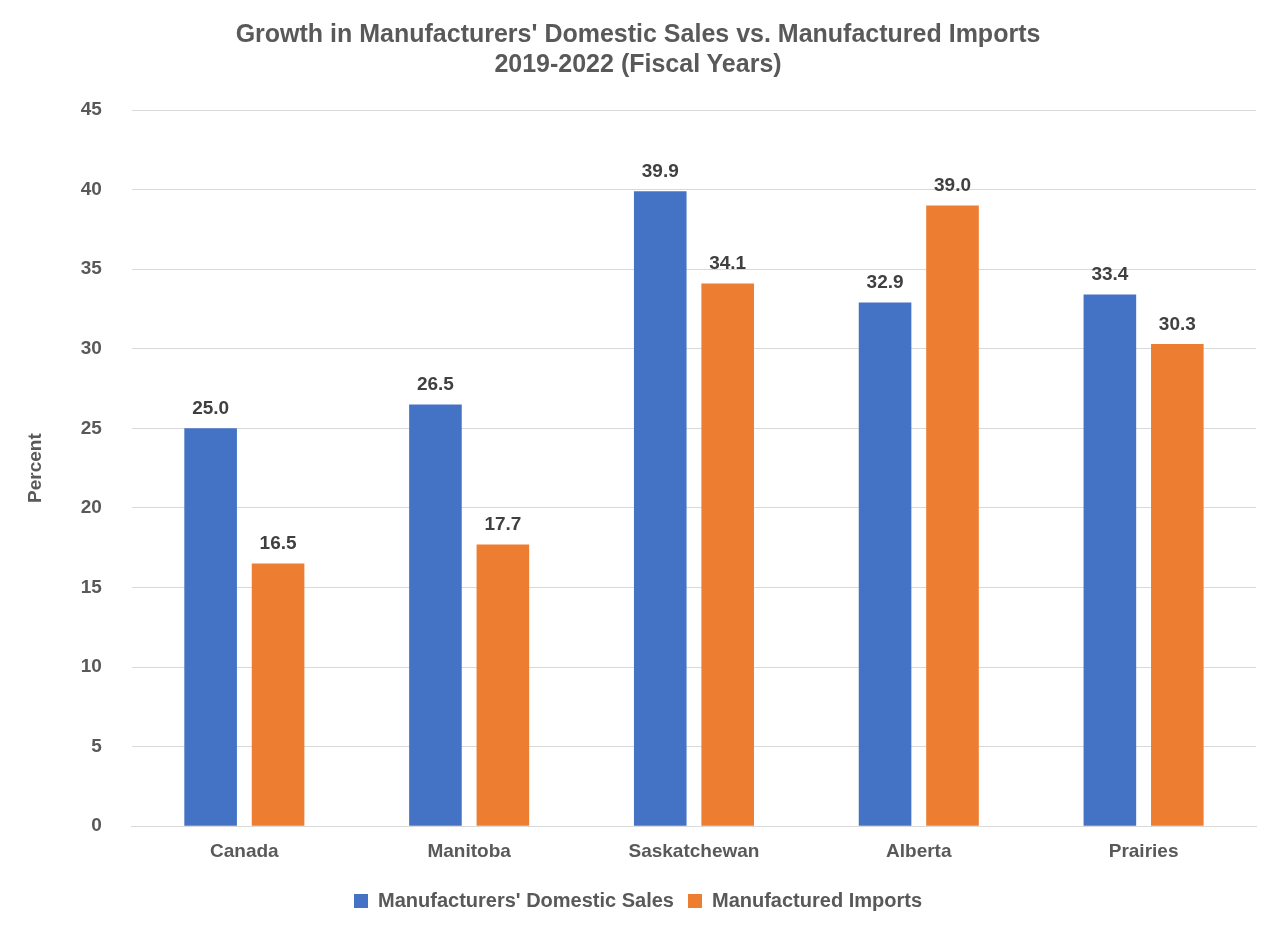  I want to click on y-tick-label: 0, so click(96, 825).